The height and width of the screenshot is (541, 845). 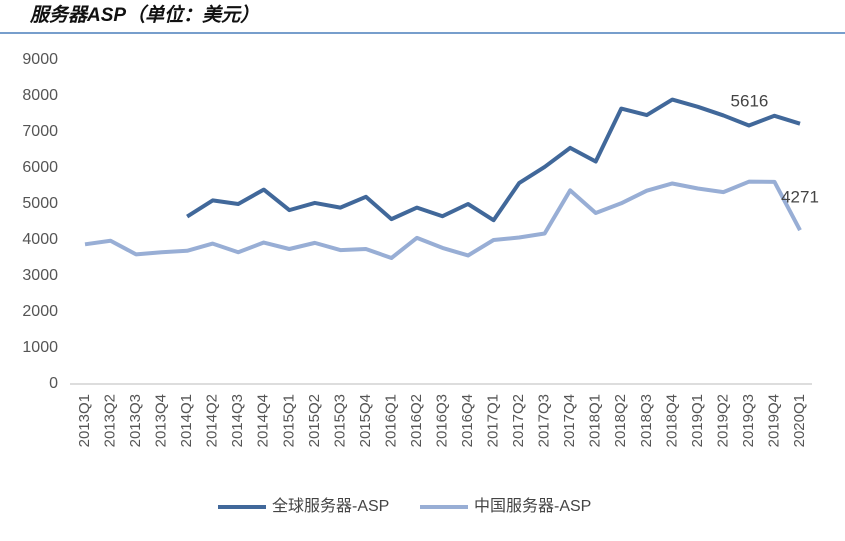 I want to click on x-tick-label: 2015Q4, so click(x=365, y=420).